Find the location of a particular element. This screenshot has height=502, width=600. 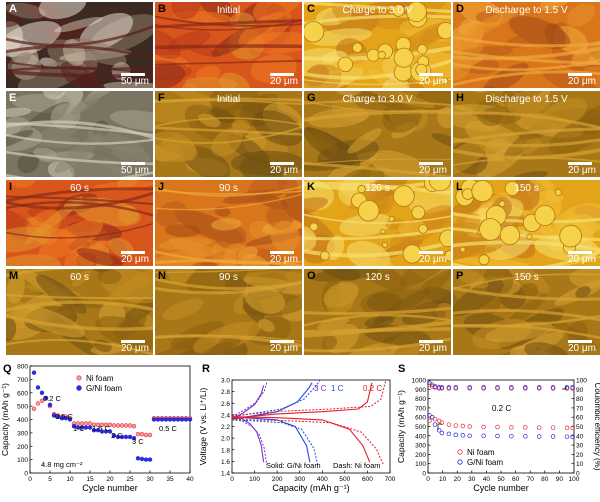

micrograph-panel-a: A 50 μm is located at coordinates (79, 45).